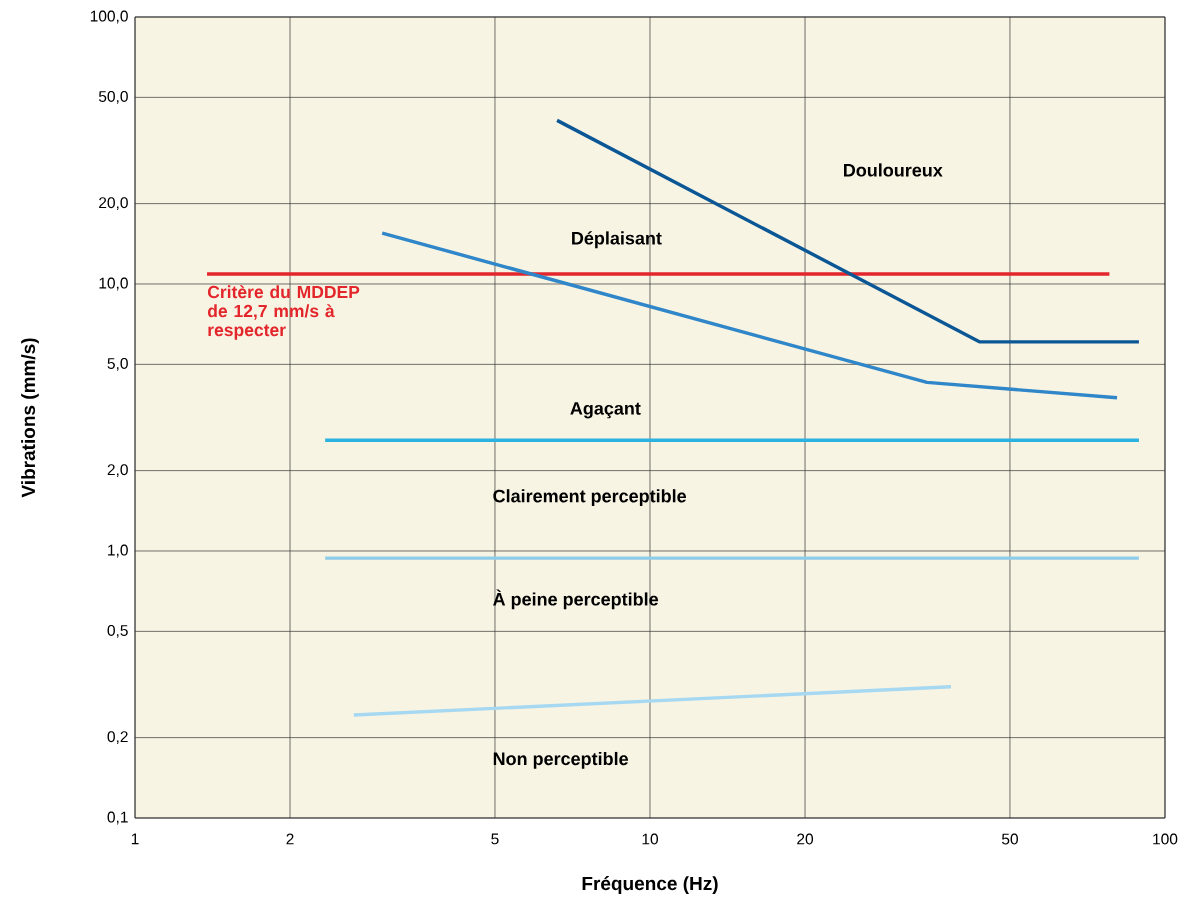 This screenshot has height=901, width=1186. What do you see at coordinates (118, 551) in the screenshot?
I see `y-tick-label: 1,0` at bounding box center [118, 551].